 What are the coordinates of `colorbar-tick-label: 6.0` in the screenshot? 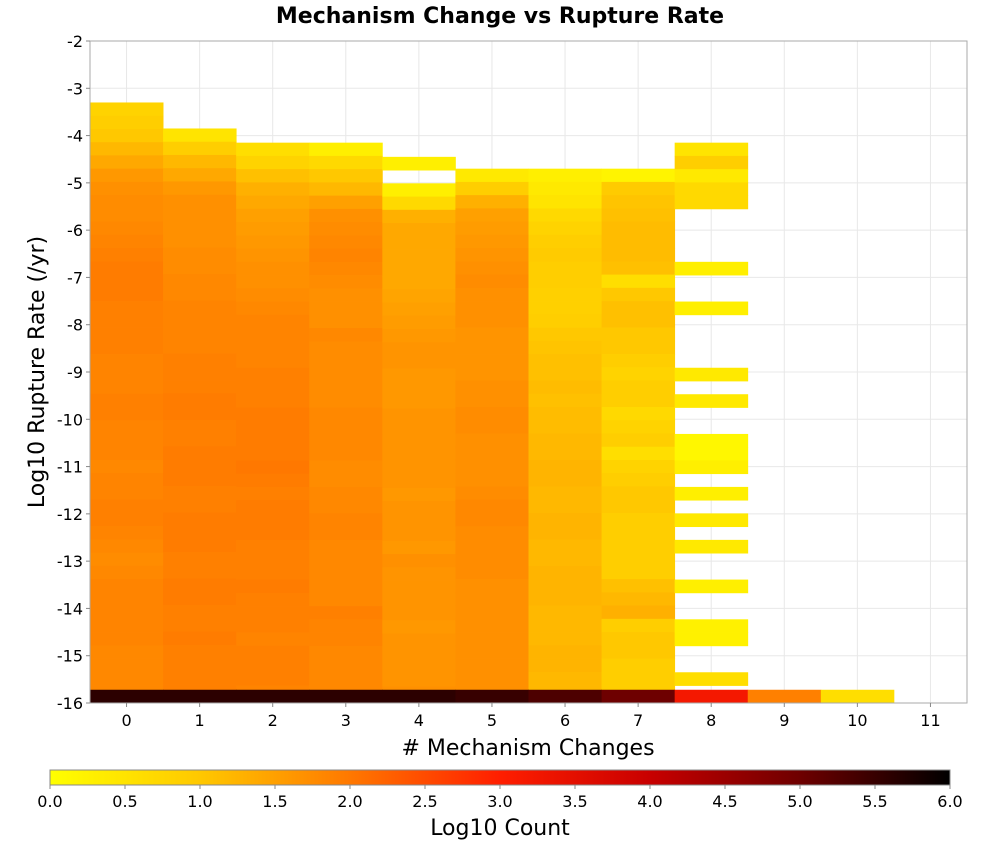 It's located at (949, 801).